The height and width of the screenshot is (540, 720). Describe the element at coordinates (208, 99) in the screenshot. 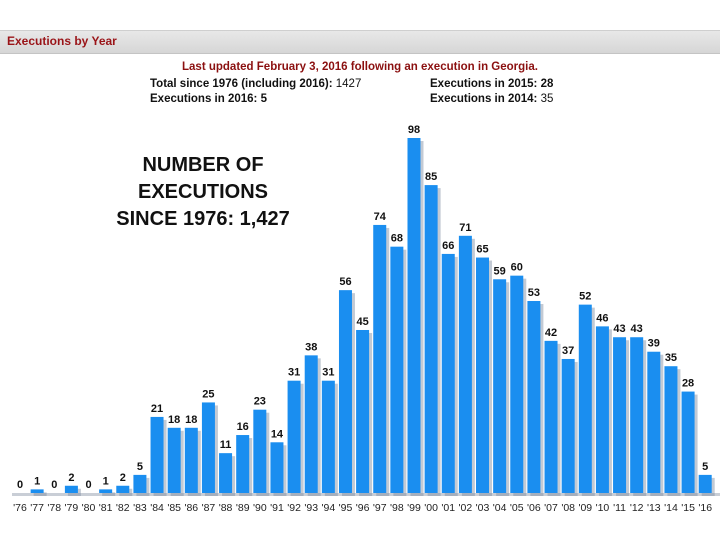

I see `executions-2016: Executions in 2016: 5` at that location.